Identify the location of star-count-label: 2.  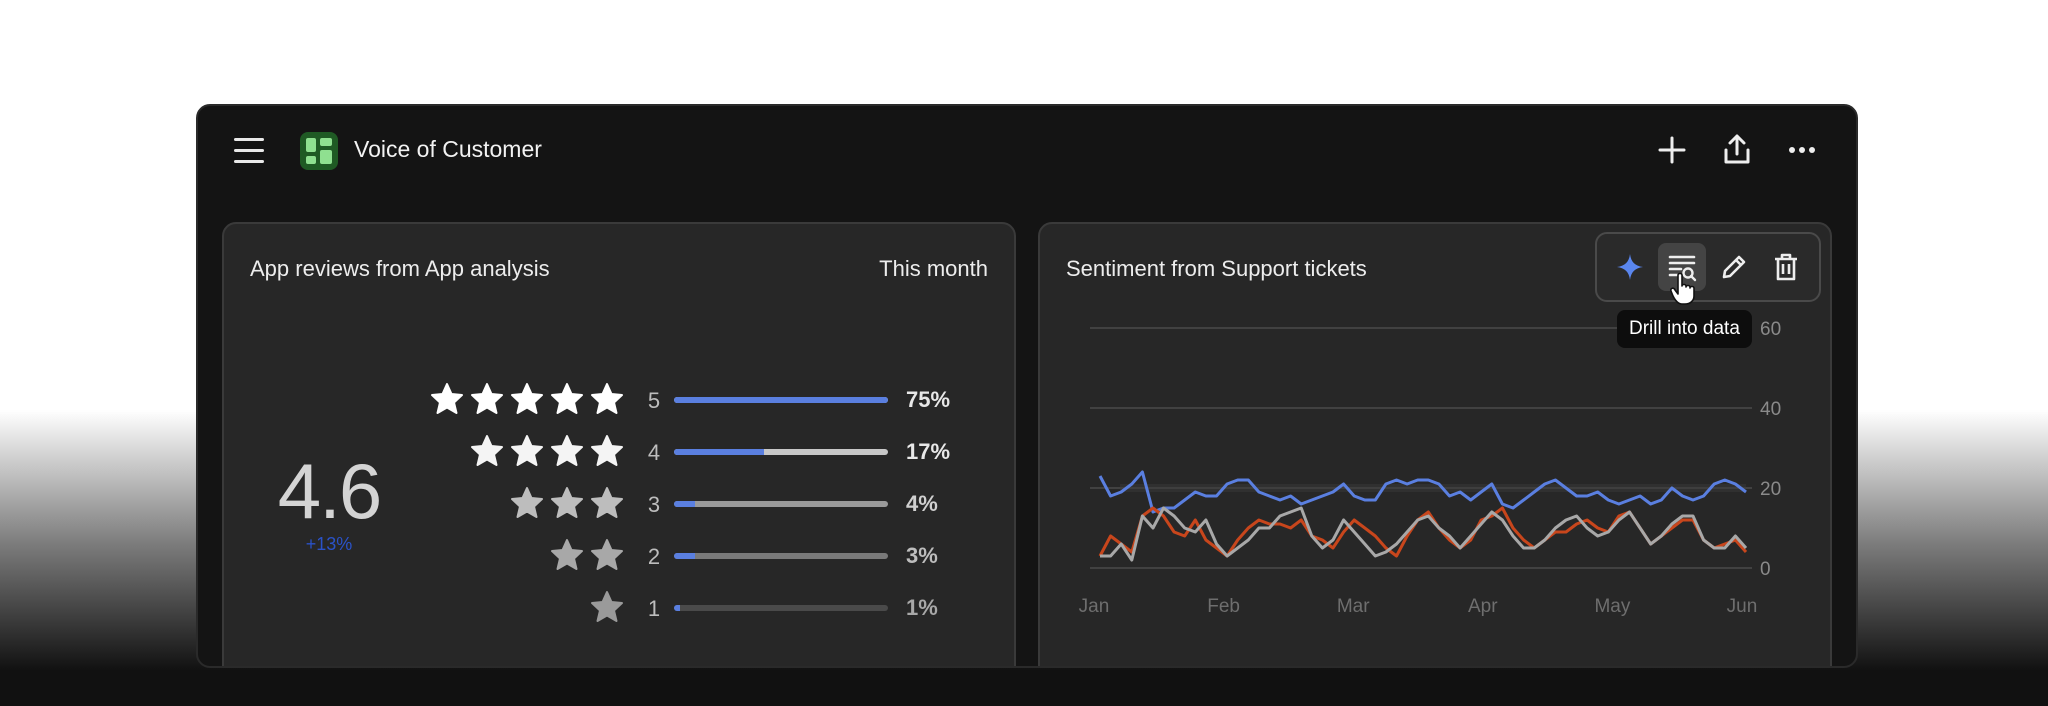
(654, 556).